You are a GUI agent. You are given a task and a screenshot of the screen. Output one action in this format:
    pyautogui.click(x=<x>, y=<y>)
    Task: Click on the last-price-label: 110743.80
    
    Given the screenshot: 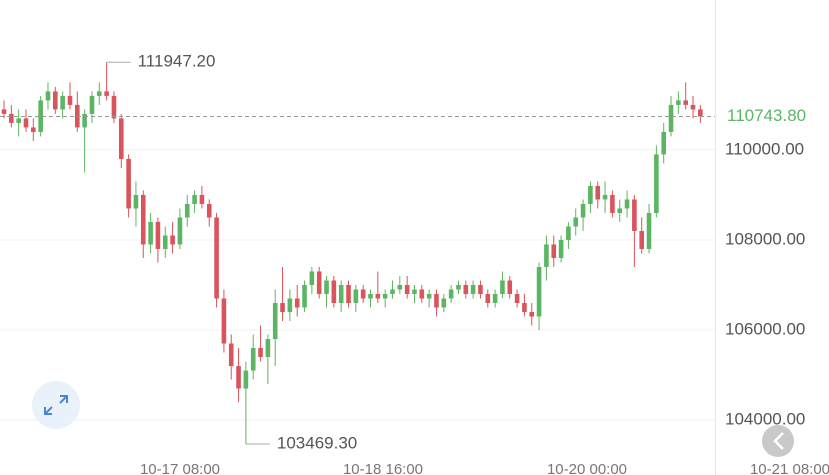 What is the action you would take?
    pyautogui.click(x=766, y=115)
    